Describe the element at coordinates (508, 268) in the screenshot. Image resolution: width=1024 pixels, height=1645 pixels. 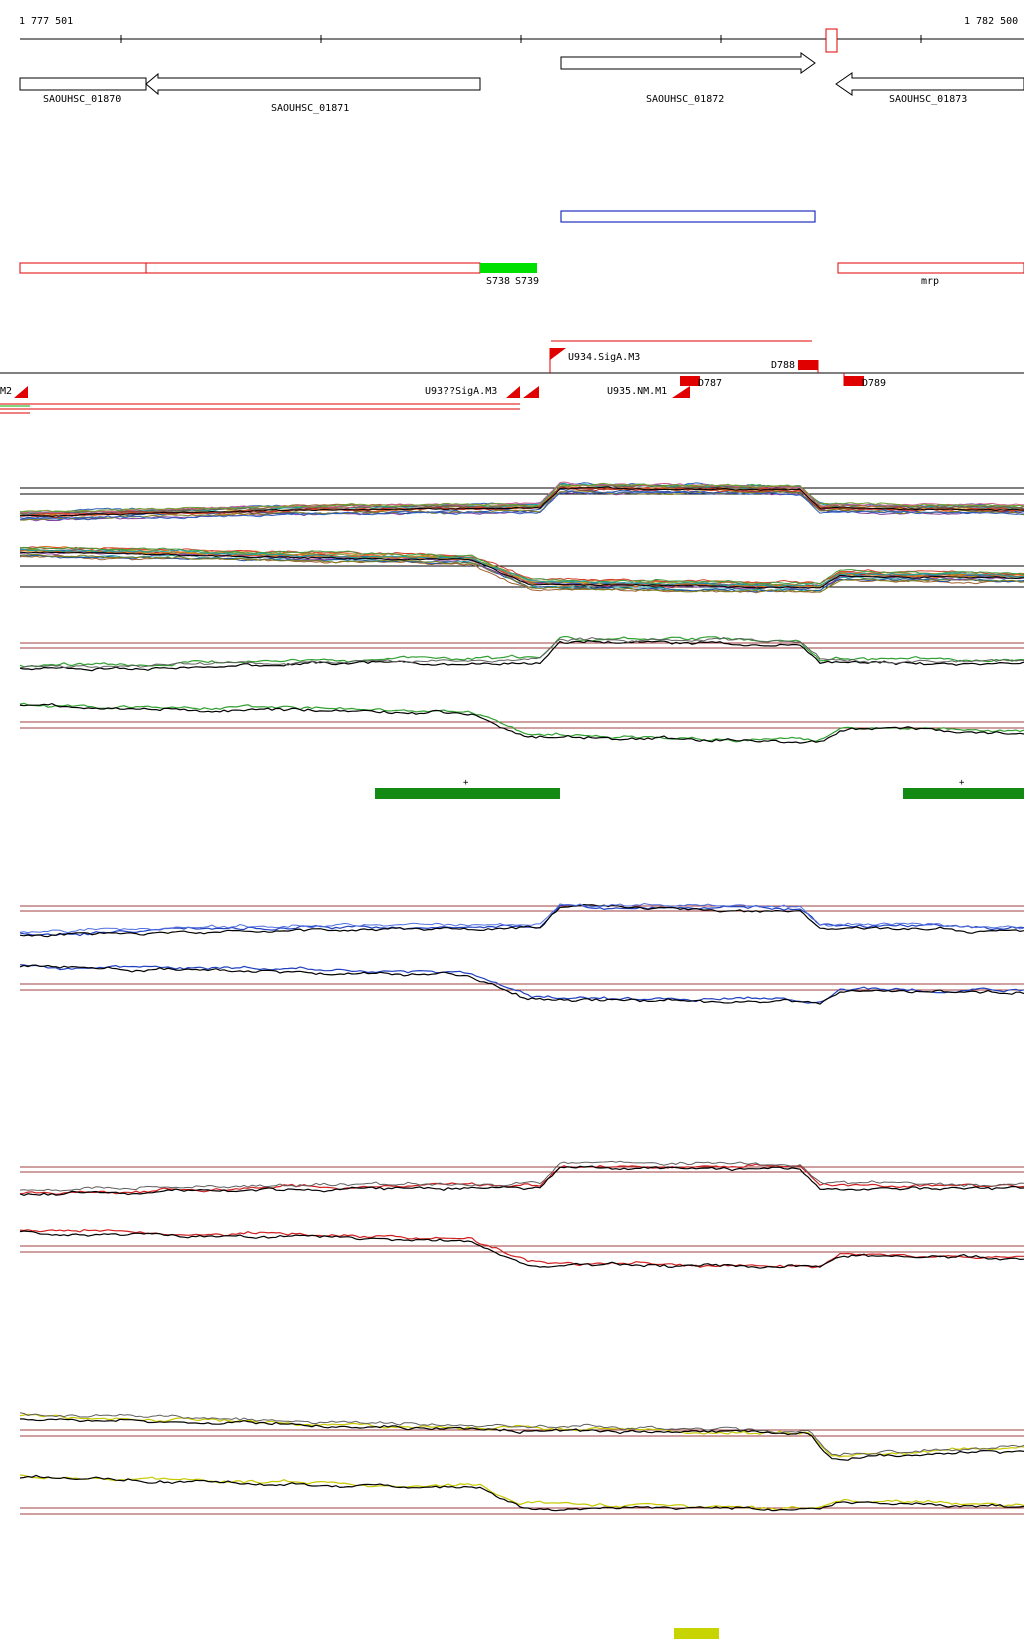
I see `segment-box-highlighted` at that location.